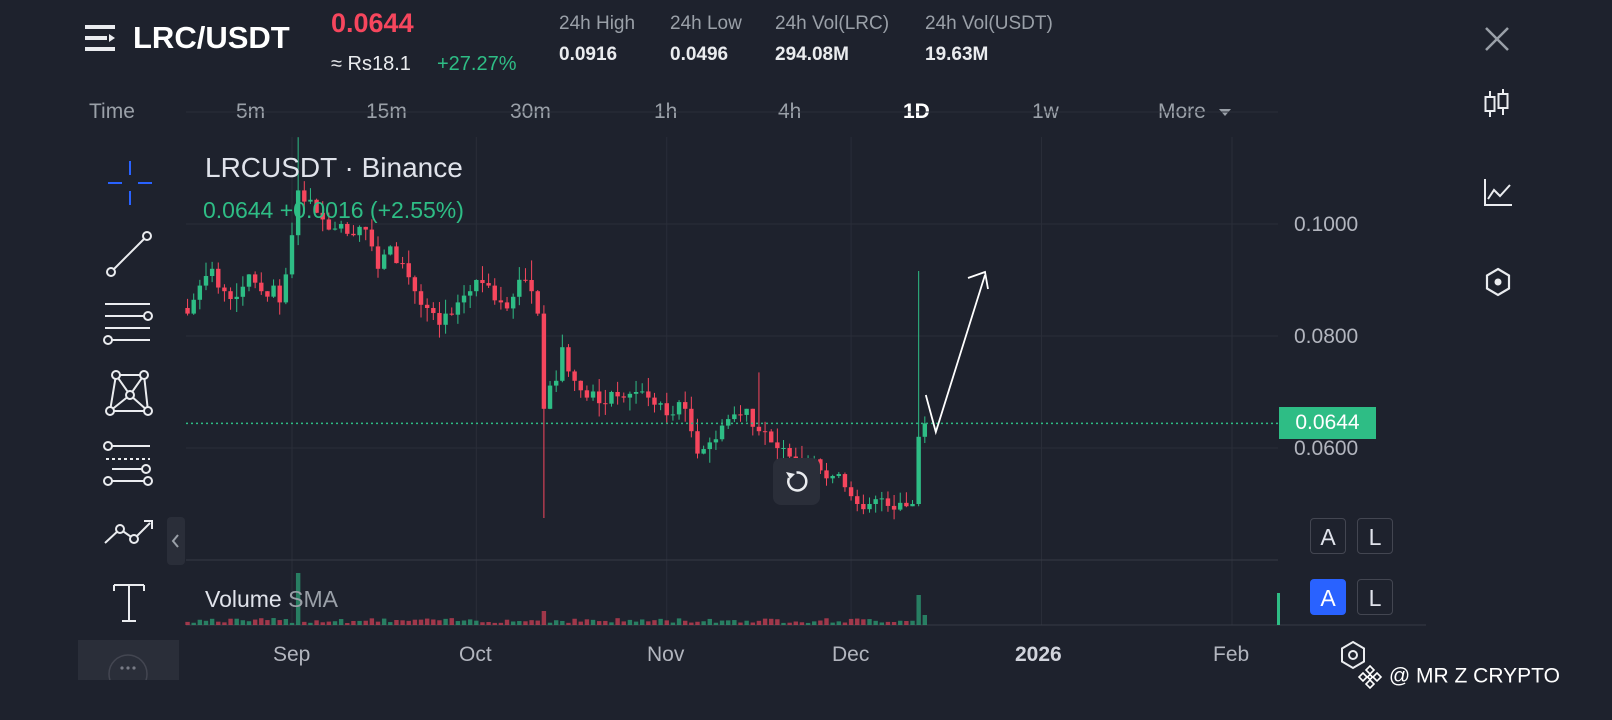 This screenshot has height=720, width=1612. What do you see at coordinates (597, 23) in the screenshot?
I see `stat-label: 24h High` at bounding box center [597, 23].